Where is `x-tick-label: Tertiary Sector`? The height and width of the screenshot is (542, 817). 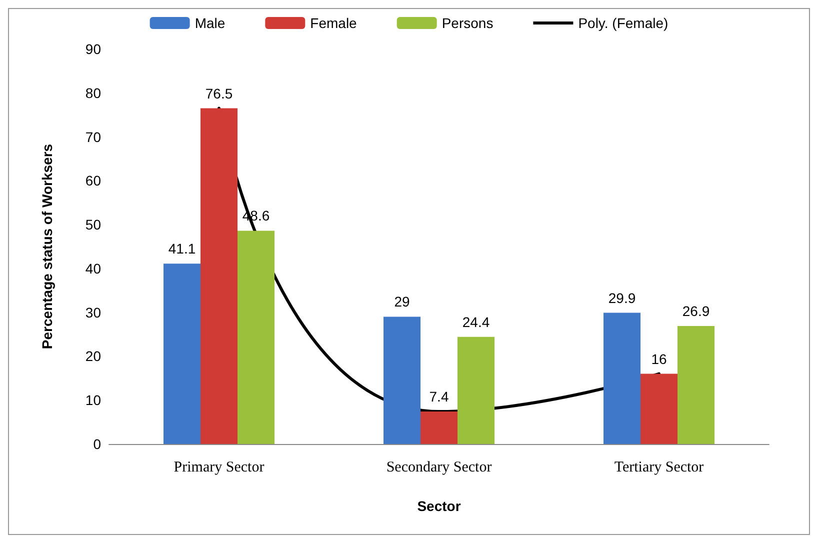 x-tick-label: Tertiary Sector is located at coordinates (659, 468).